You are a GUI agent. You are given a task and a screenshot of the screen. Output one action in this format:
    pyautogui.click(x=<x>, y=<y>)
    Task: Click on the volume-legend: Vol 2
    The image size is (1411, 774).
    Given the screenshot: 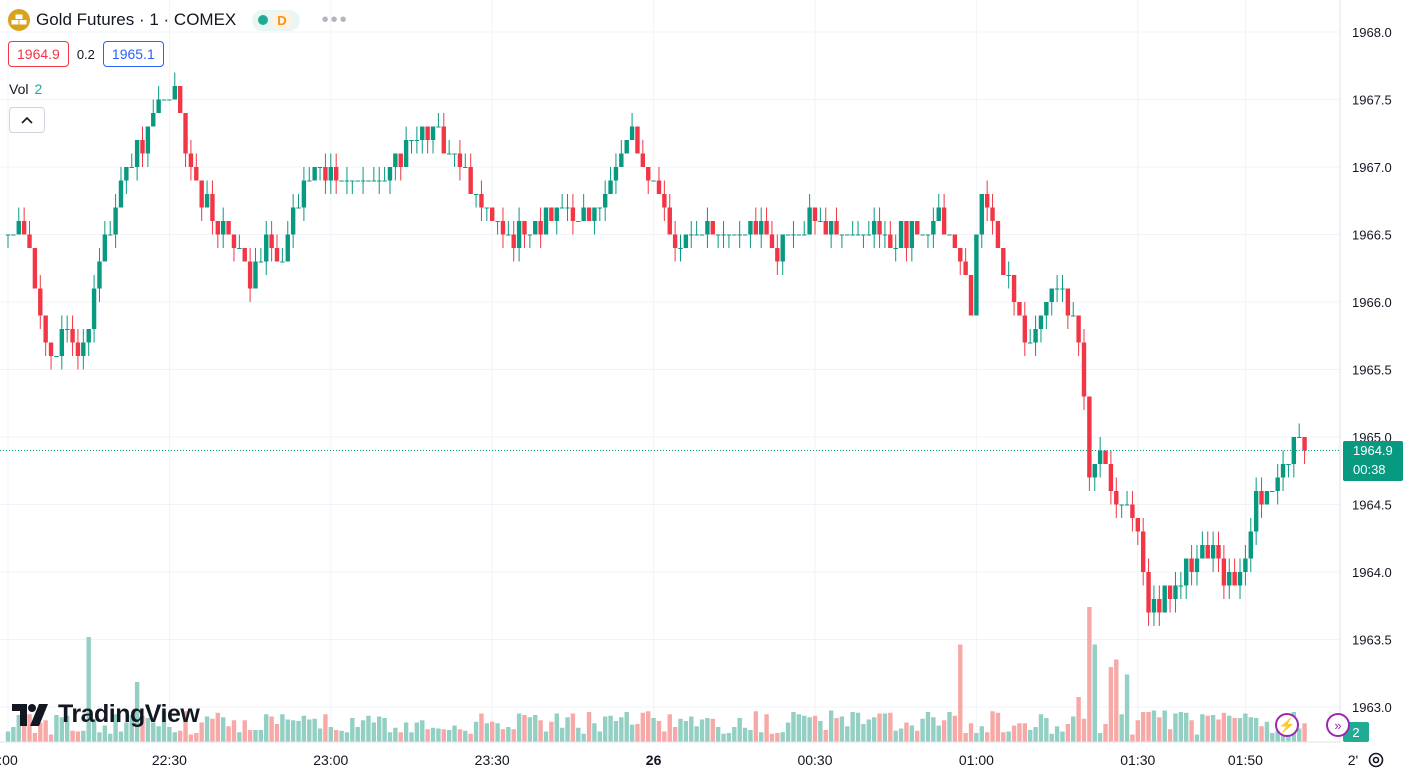 What is the action you would take?
    pyautogui.click(x=25, y=89)
    